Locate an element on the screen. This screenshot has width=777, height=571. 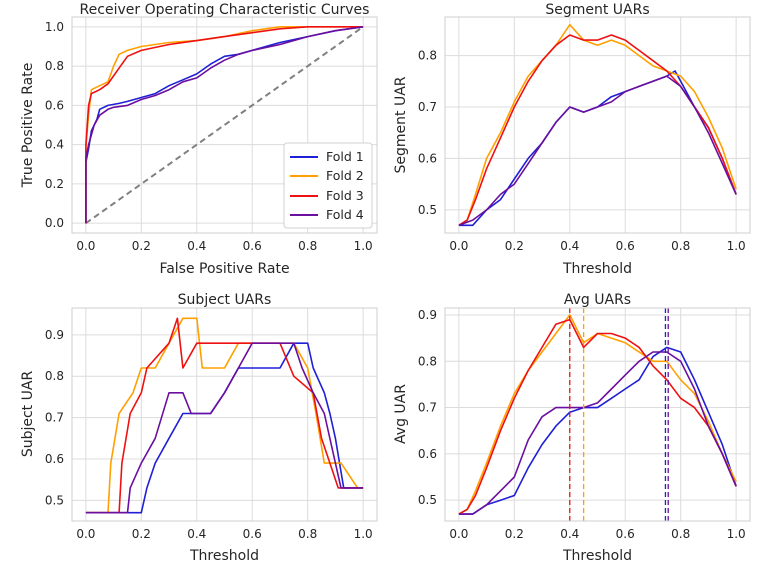
subject-title: Subject UARs is located at coordinates (225, 300).